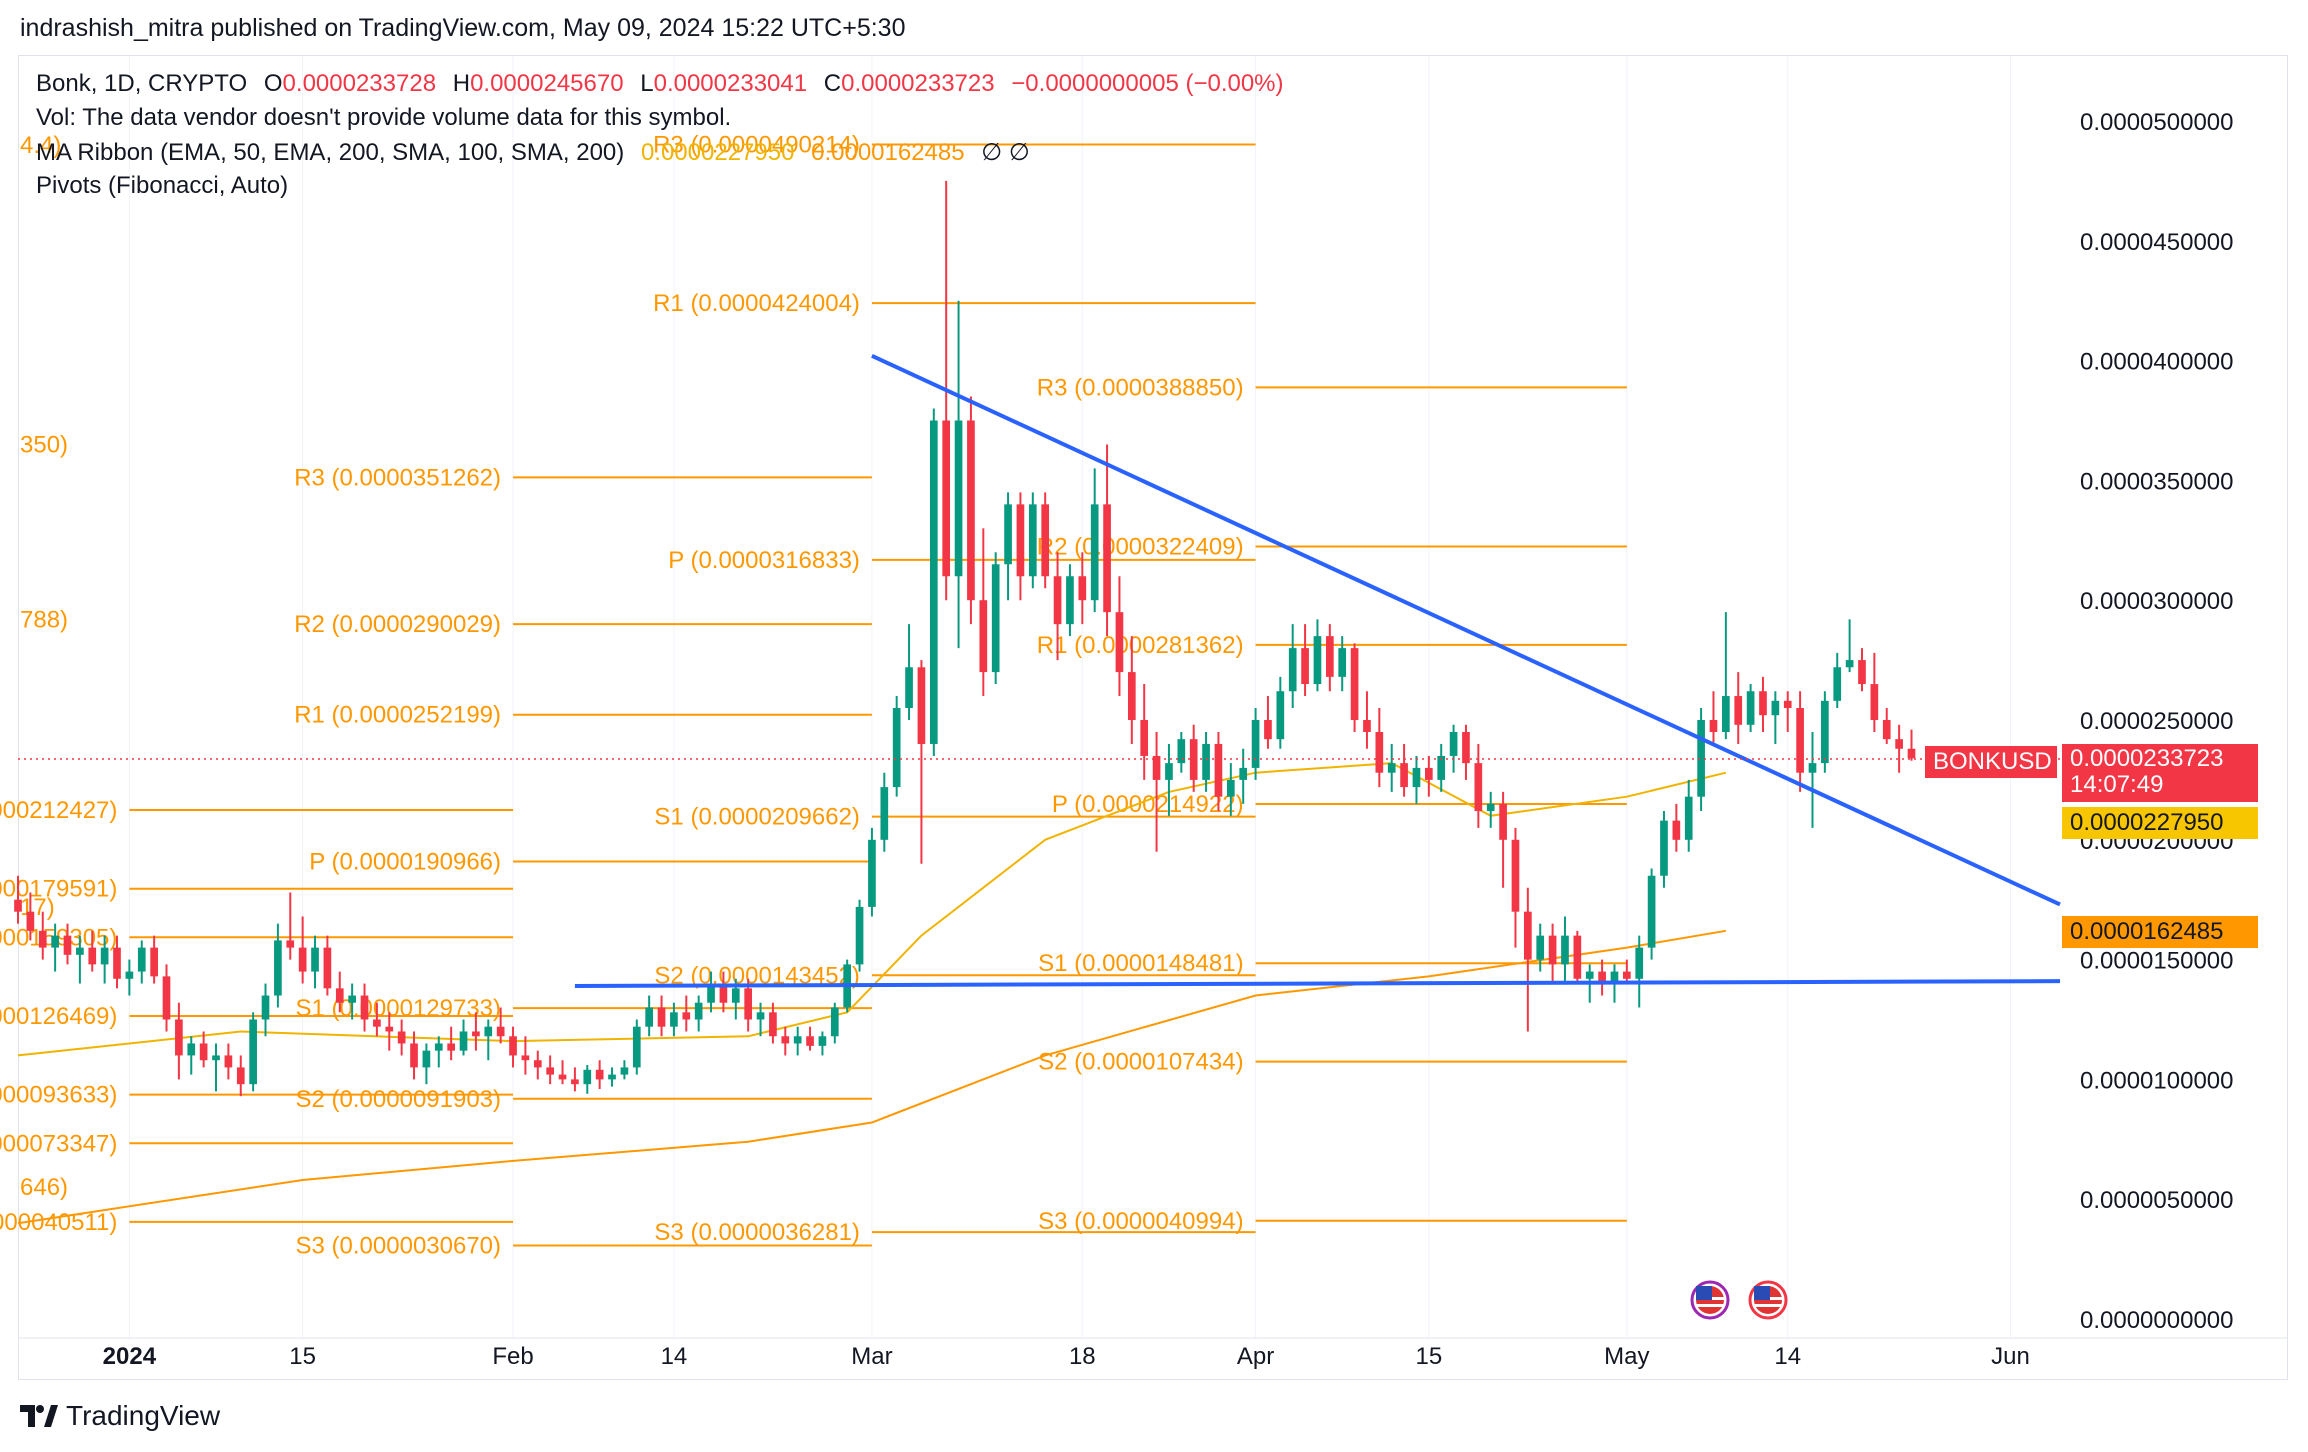 Image resolution: width=2308 pixels, height=1452 pixels. I want to click on legend-symbol: Bonk, 1D, CRYPTO, so click(142, 83).